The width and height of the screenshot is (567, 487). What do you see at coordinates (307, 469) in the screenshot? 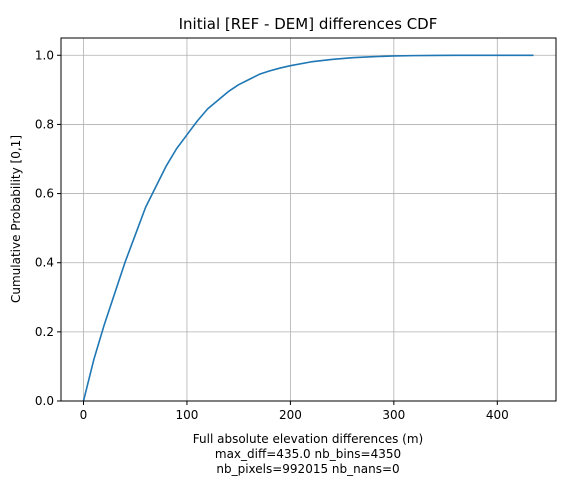
I see `x-axis-label-line-3: nb_pixels=992015 nb_nans=0` at bounding box center [307, 469].